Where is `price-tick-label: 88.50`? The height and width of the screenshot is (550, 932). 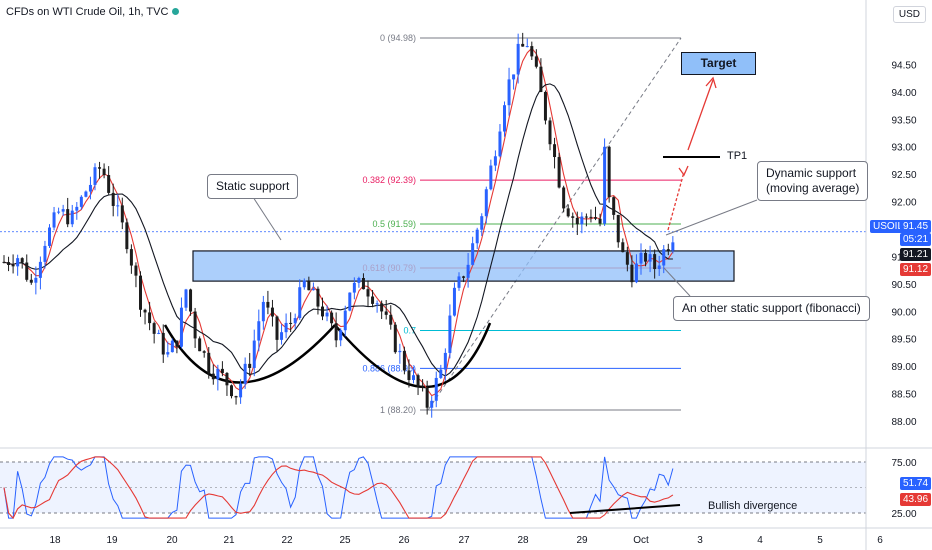
price-tick-label: 88.50 is located at coordinates (903, 395).